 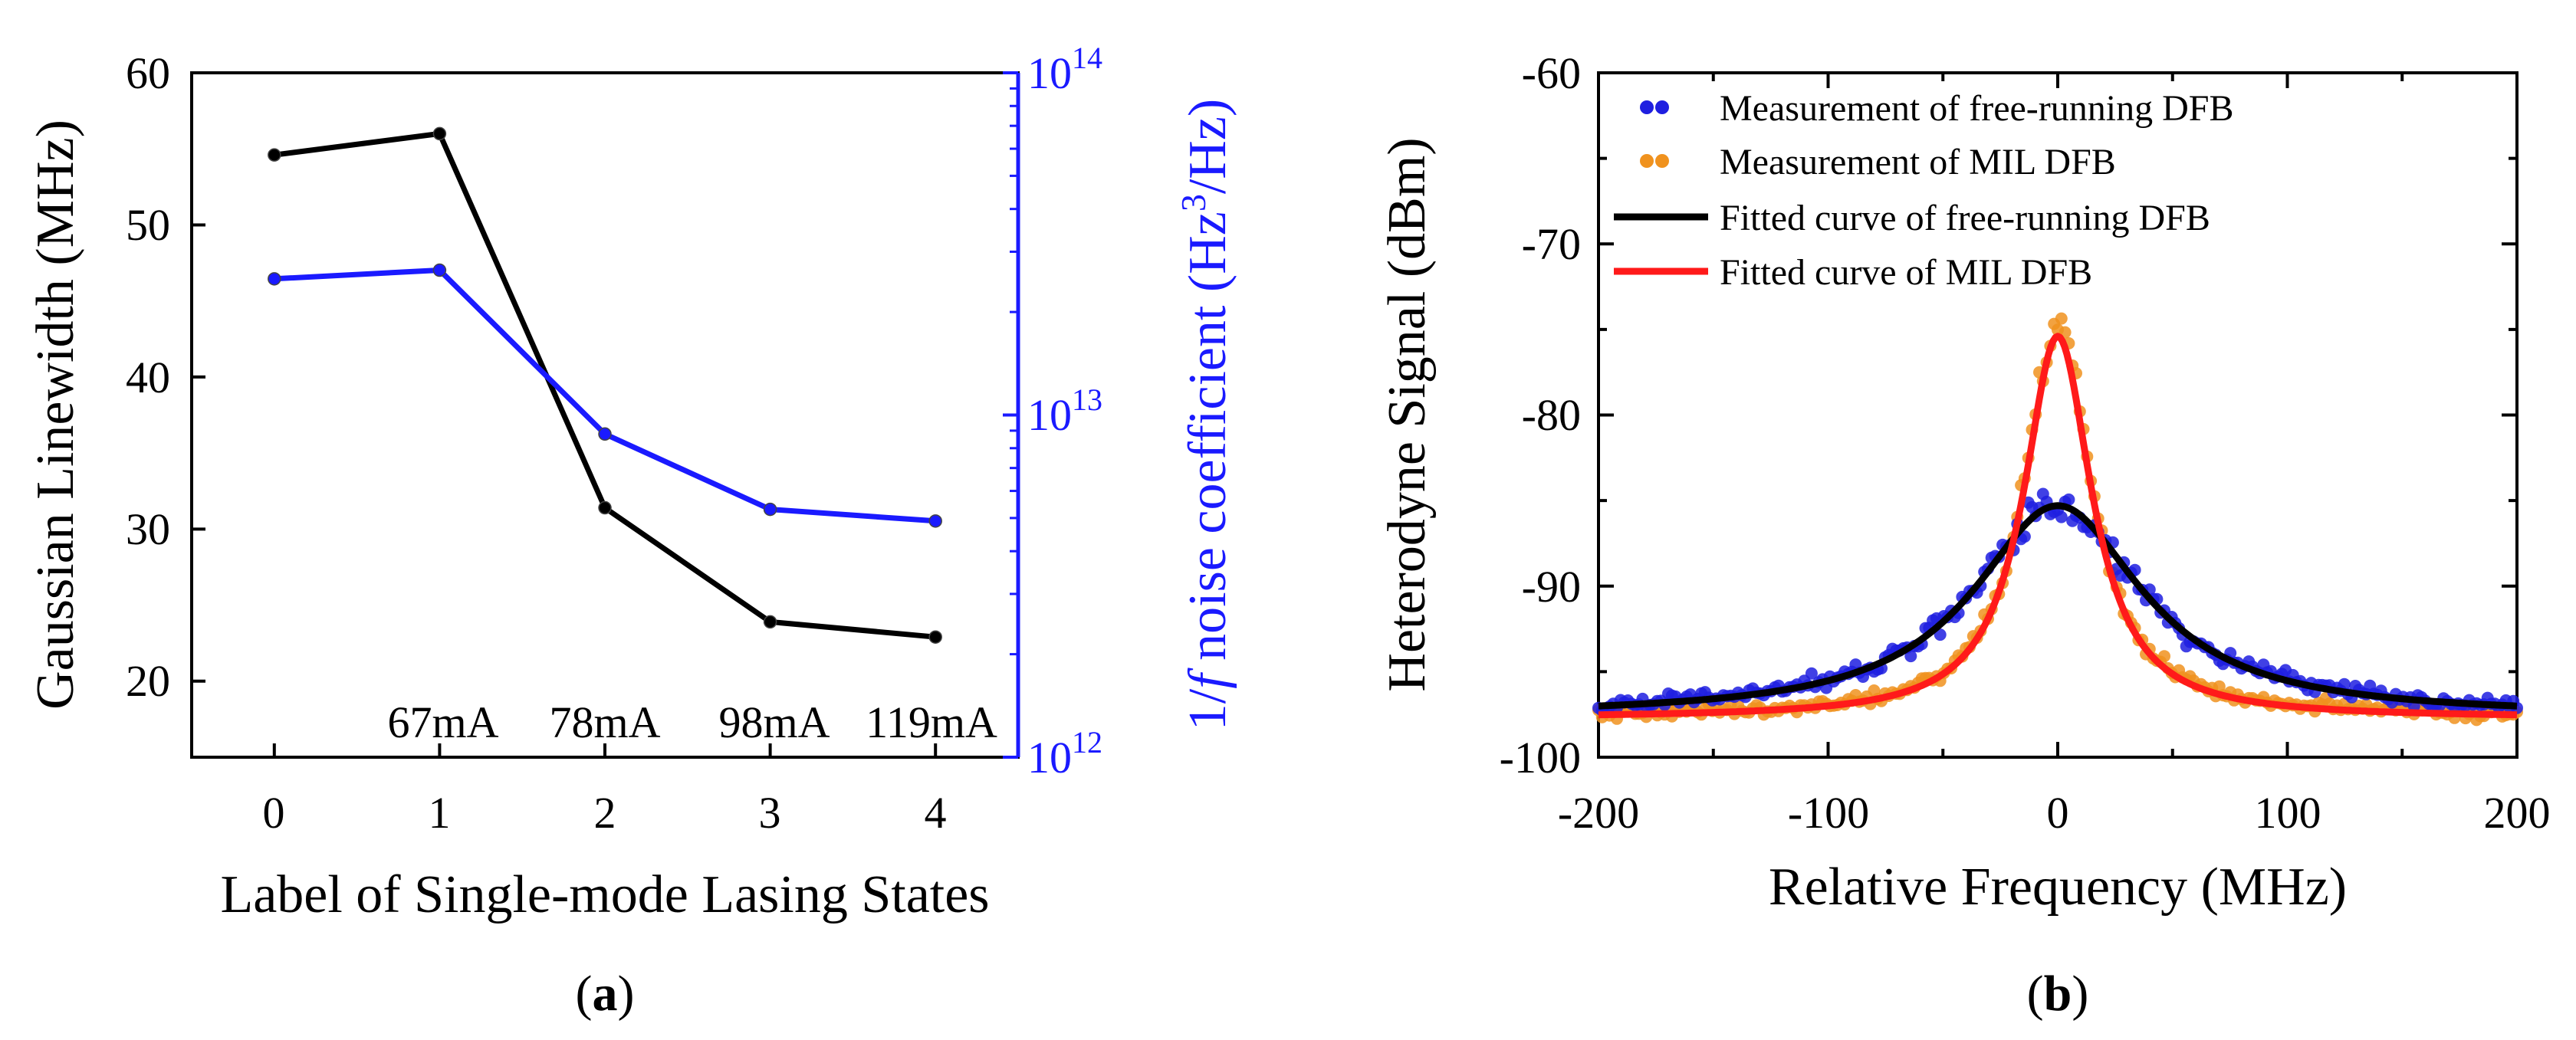 What do you see at coordinates (605, 813) in the screenshot?
I see `panel-a-xtick-label: 2` at bounding box center [605, 813].